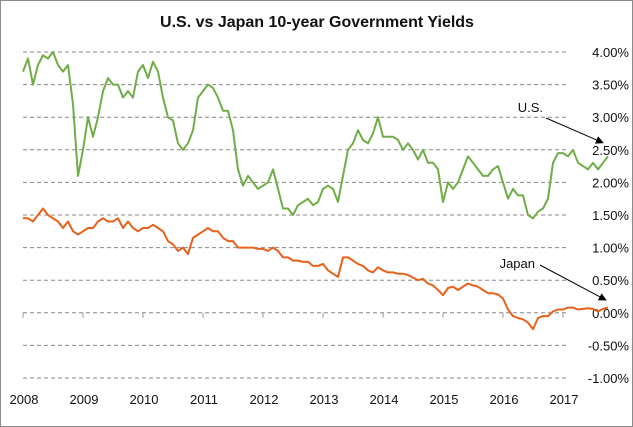 The height and width of the screenshot is (427, 633). I want to click on y-tick-label: 1.50%, so click(610, 215).